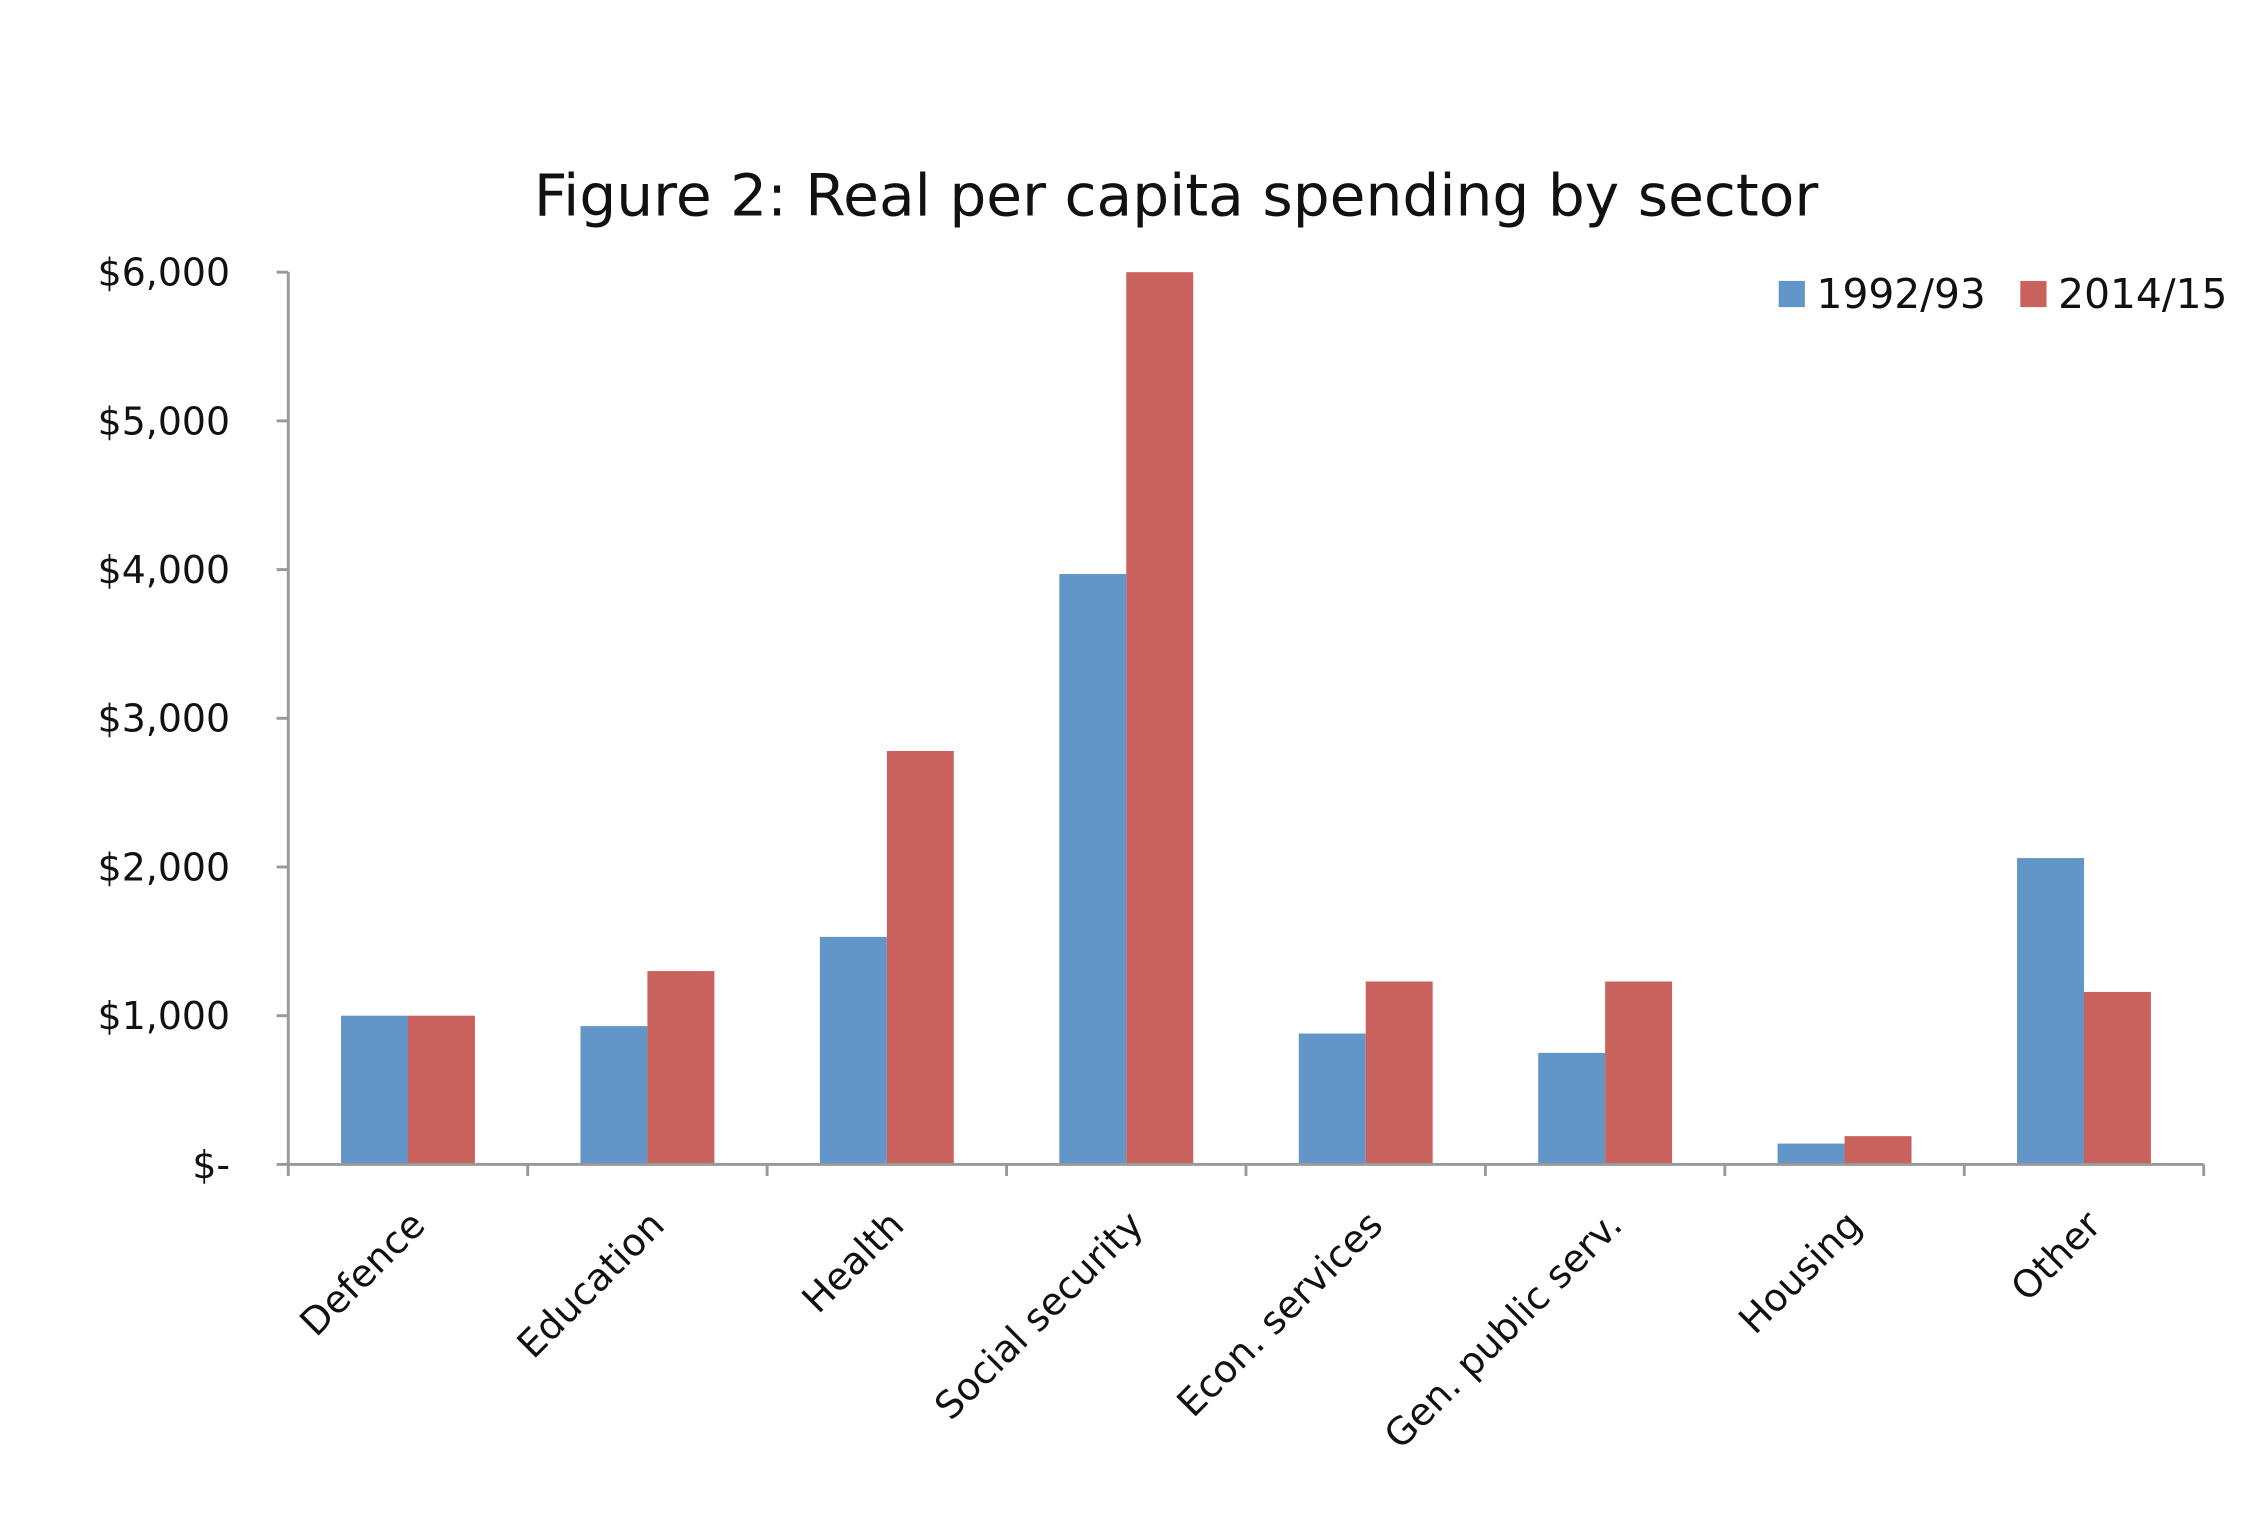  I want to click on x-tick-label: Gen. public serv., so click(1503, 1329).